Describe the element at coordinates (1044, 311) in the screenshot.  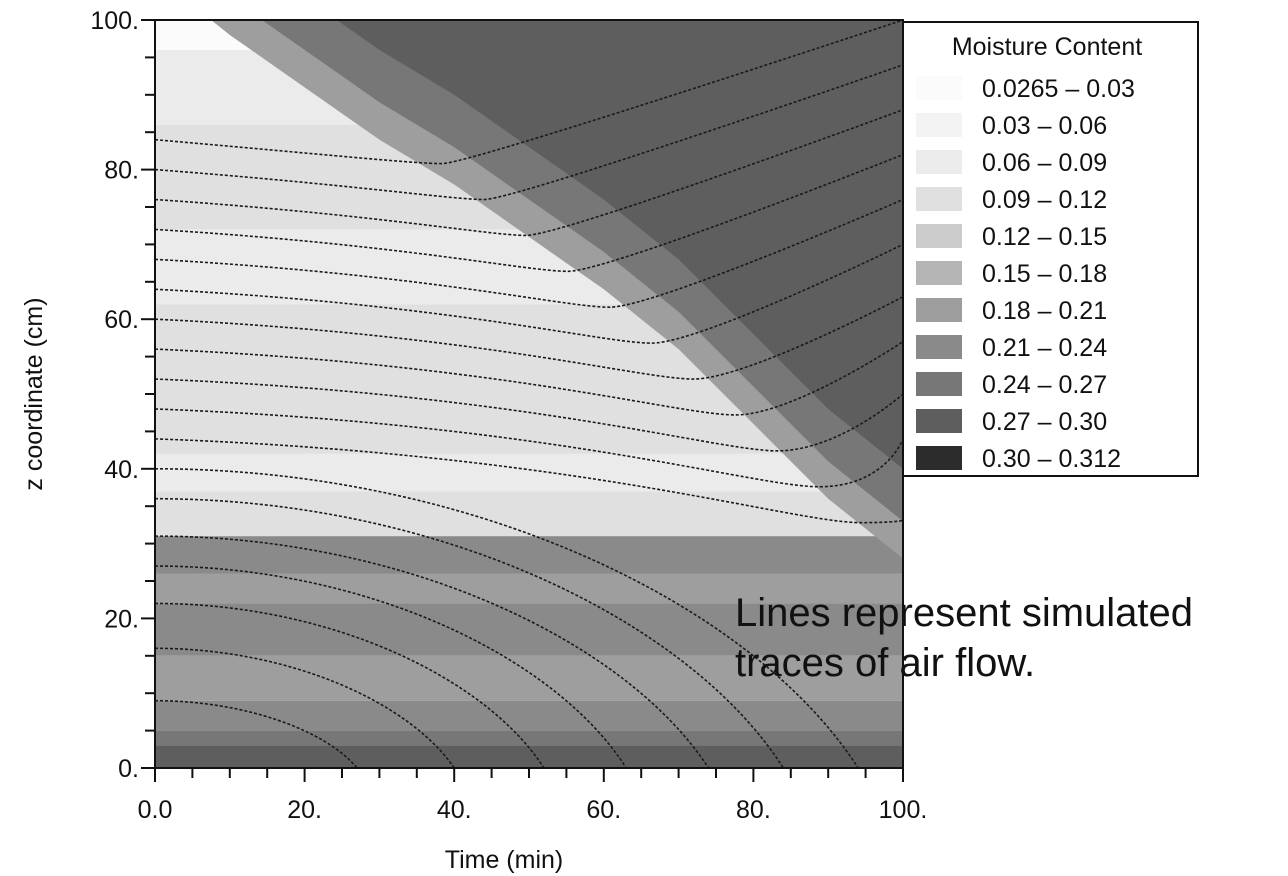
I see `legend-label: 0.18 – 0.21` at that location.